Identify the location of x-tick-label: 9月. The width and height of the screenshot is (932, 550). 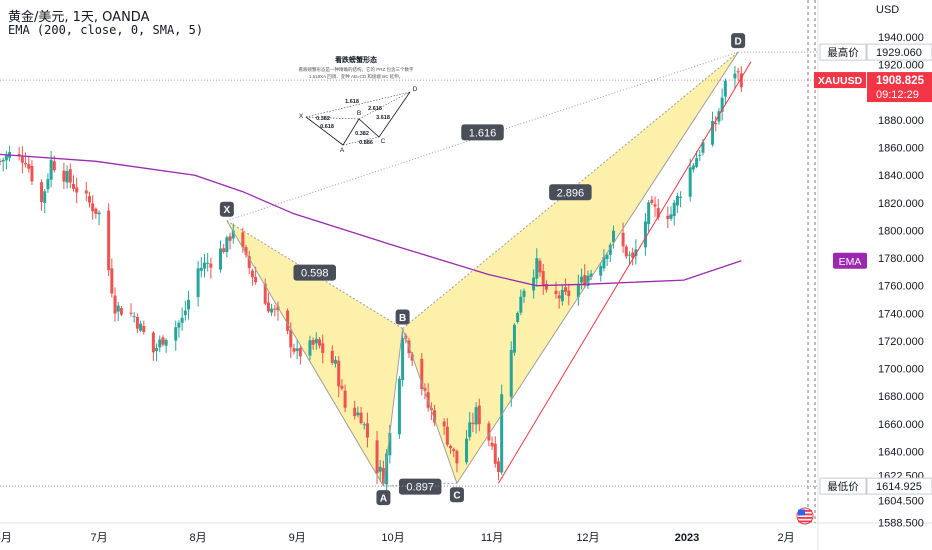
(297, 538).